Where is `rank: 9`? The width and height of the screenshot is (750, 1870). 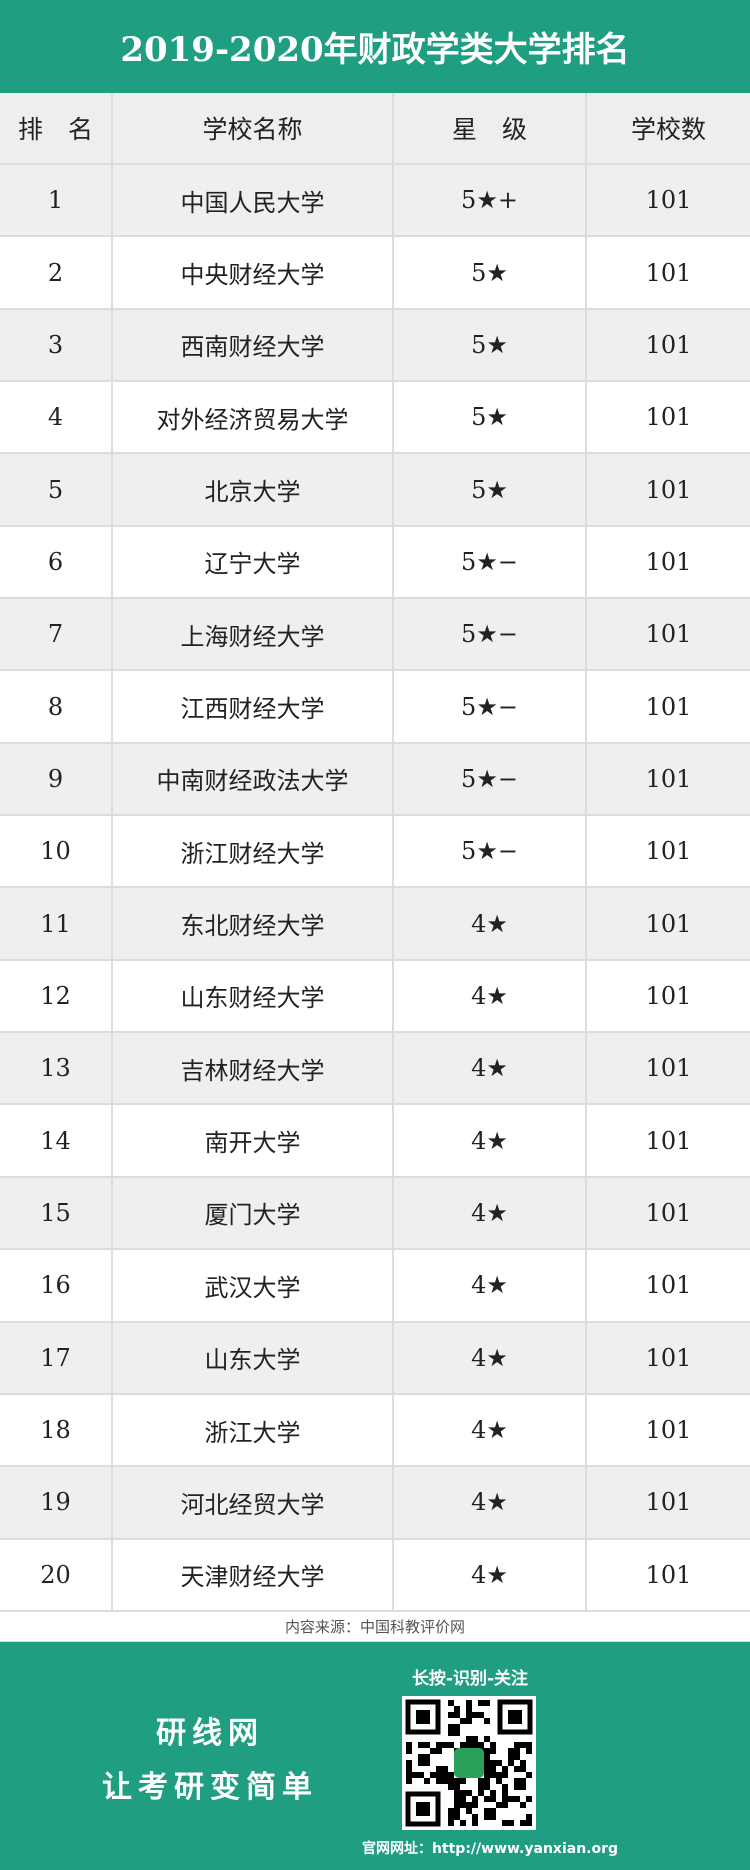 rank: 9 is located at coordinates (56, 780).